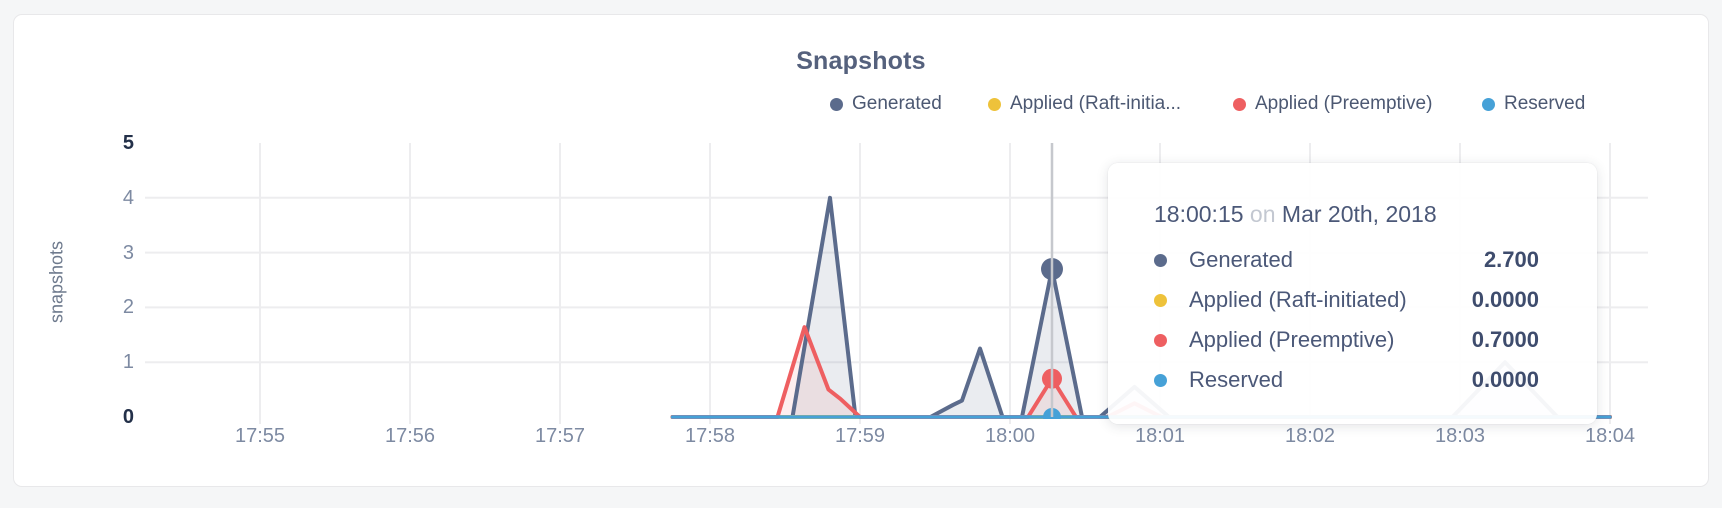 Image resolution: width=1722 pixels, height=508 pixels. I want to click on legend-label: Applied (Preemptive), so click(1344, 103).